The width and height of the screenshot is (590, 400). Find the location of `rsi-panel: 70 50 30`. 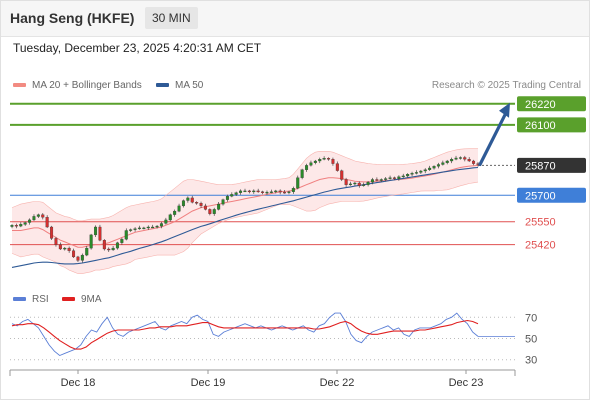

rsi-panel: 70 50 30 is located at coordinates (273, 339).